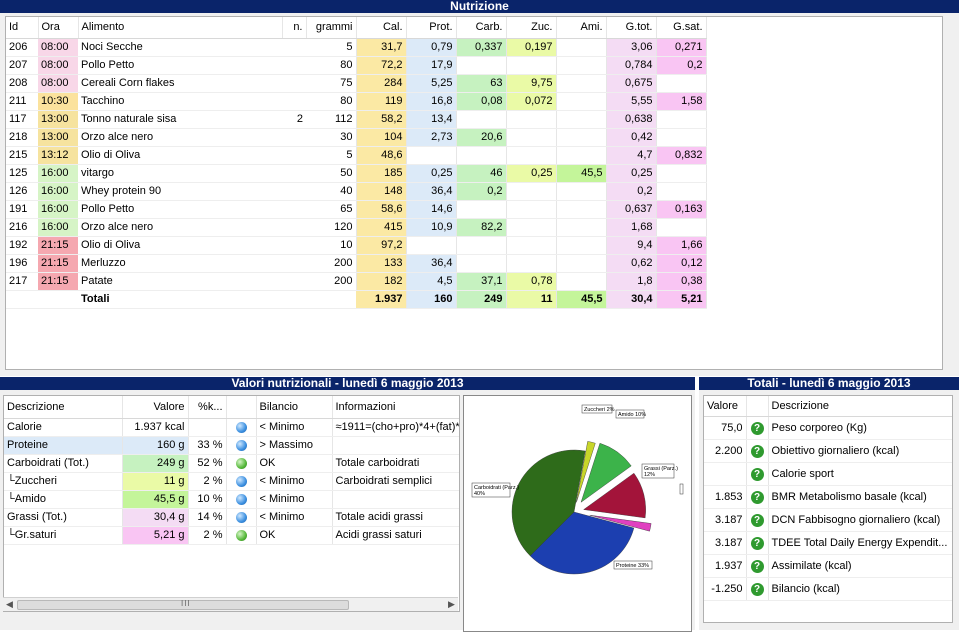  I want to click on column-header-11: G.tot., so click(631, 28).